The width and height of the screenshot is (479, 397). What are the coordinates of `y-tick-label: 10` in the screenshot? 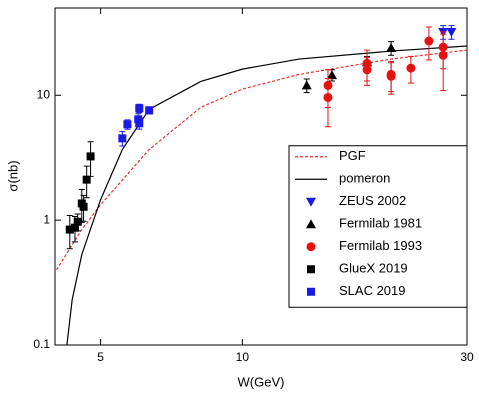 It's located at (44, 94).